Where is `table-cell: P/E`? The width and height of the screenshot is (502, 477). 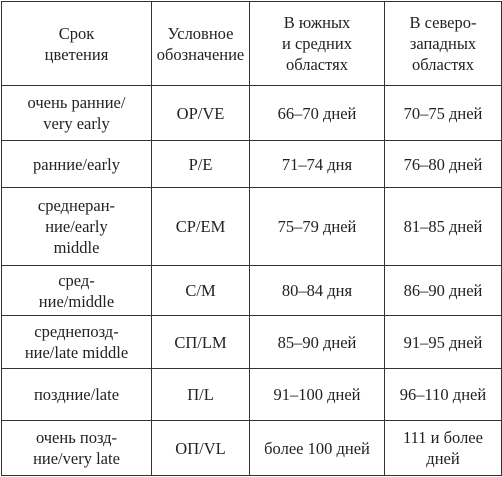 table-cell: P/E is located at coordinates (200, 164).